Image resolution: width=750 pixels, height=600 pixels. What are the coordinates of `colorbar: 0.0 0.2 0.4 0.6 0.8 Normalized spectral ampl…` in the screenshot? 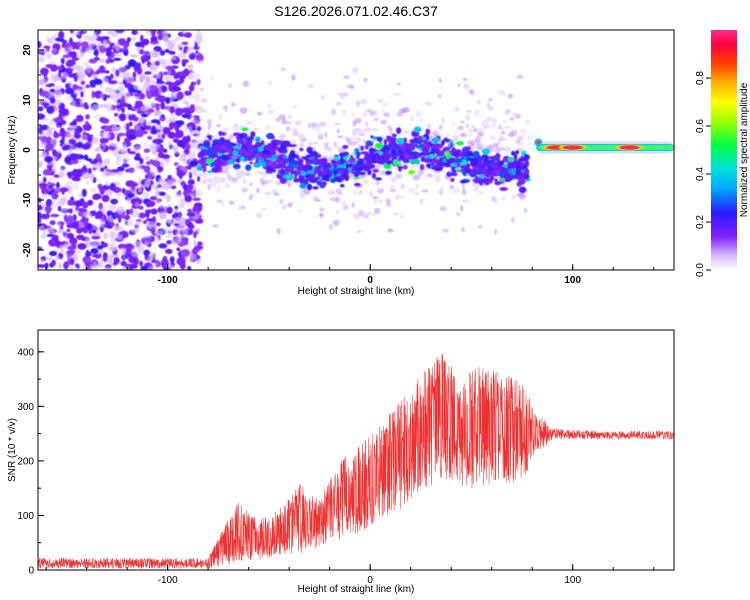 It's located at (722, 153).